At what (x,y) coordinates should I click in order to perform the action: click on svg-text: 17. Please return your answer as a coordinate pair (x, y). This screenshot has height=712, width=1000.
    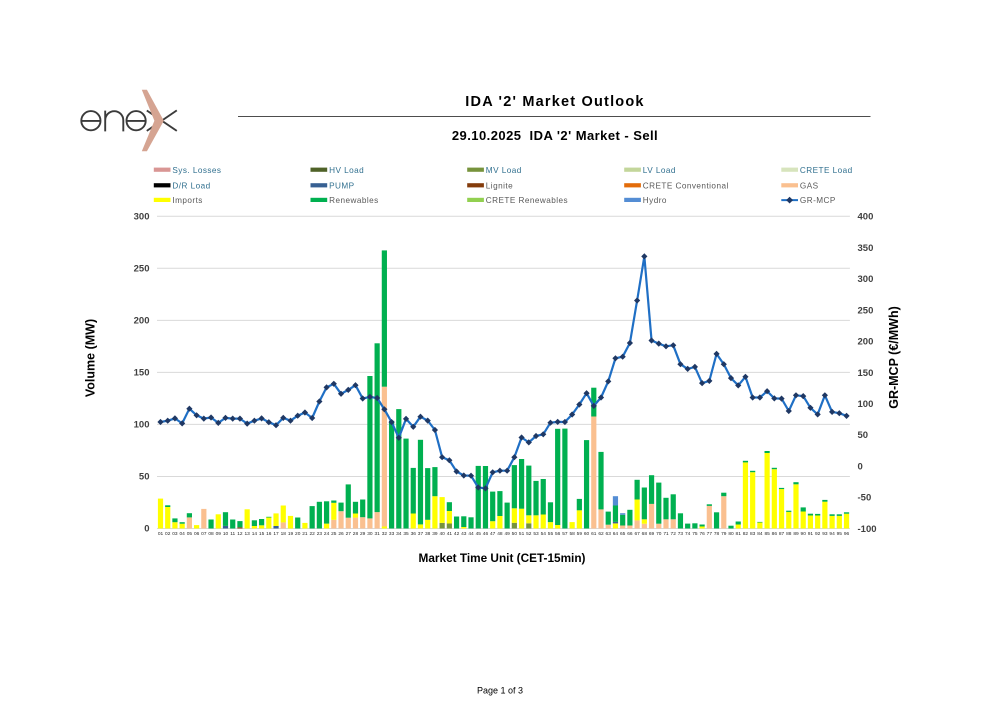
    Looking at the image, I should click on (276, 534).